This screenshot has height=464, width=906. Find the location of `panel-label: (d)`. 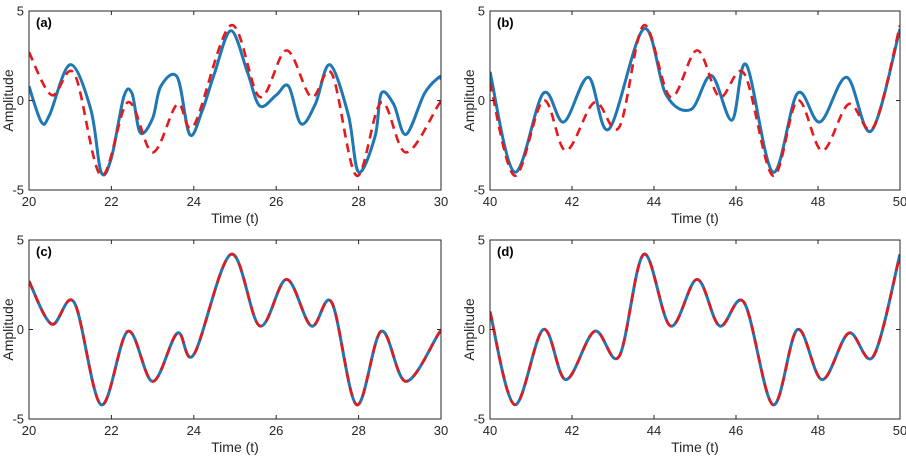

panel-label: (d) is located at coordinates (505, 251).